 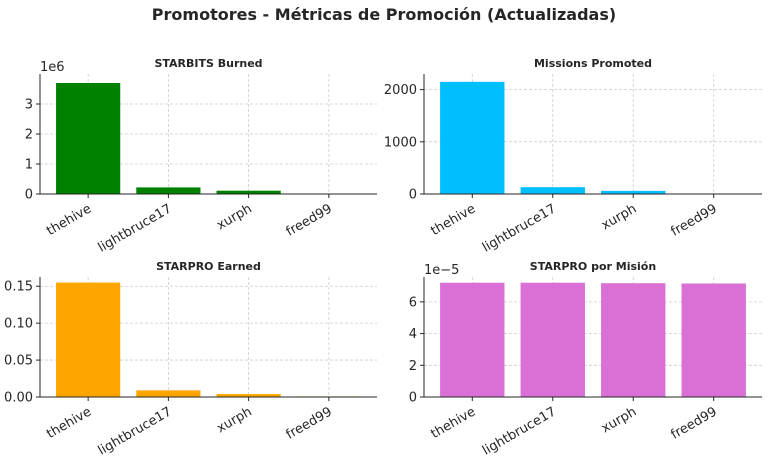 What do you see at coordinates (713, 340) in the screenshot?
I see `bar-freed99` at bounding box center [713, 340].